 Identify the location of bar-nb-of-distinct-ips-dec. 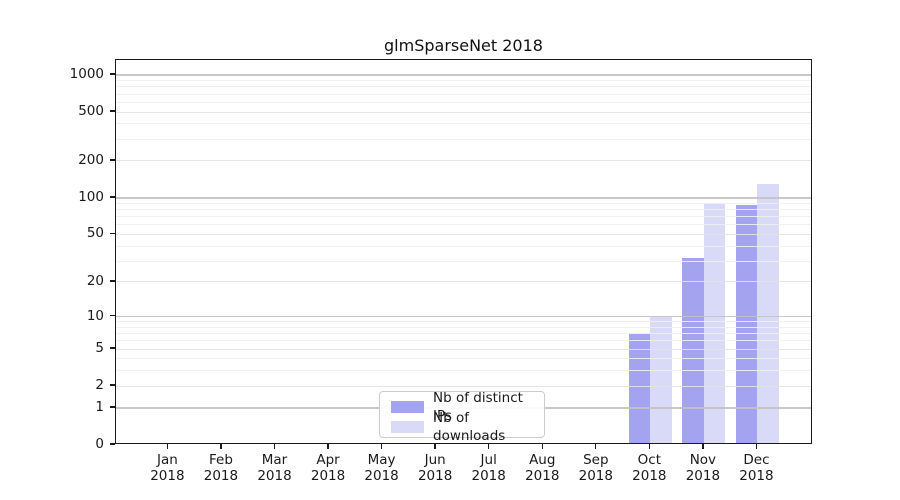
(746, 324).